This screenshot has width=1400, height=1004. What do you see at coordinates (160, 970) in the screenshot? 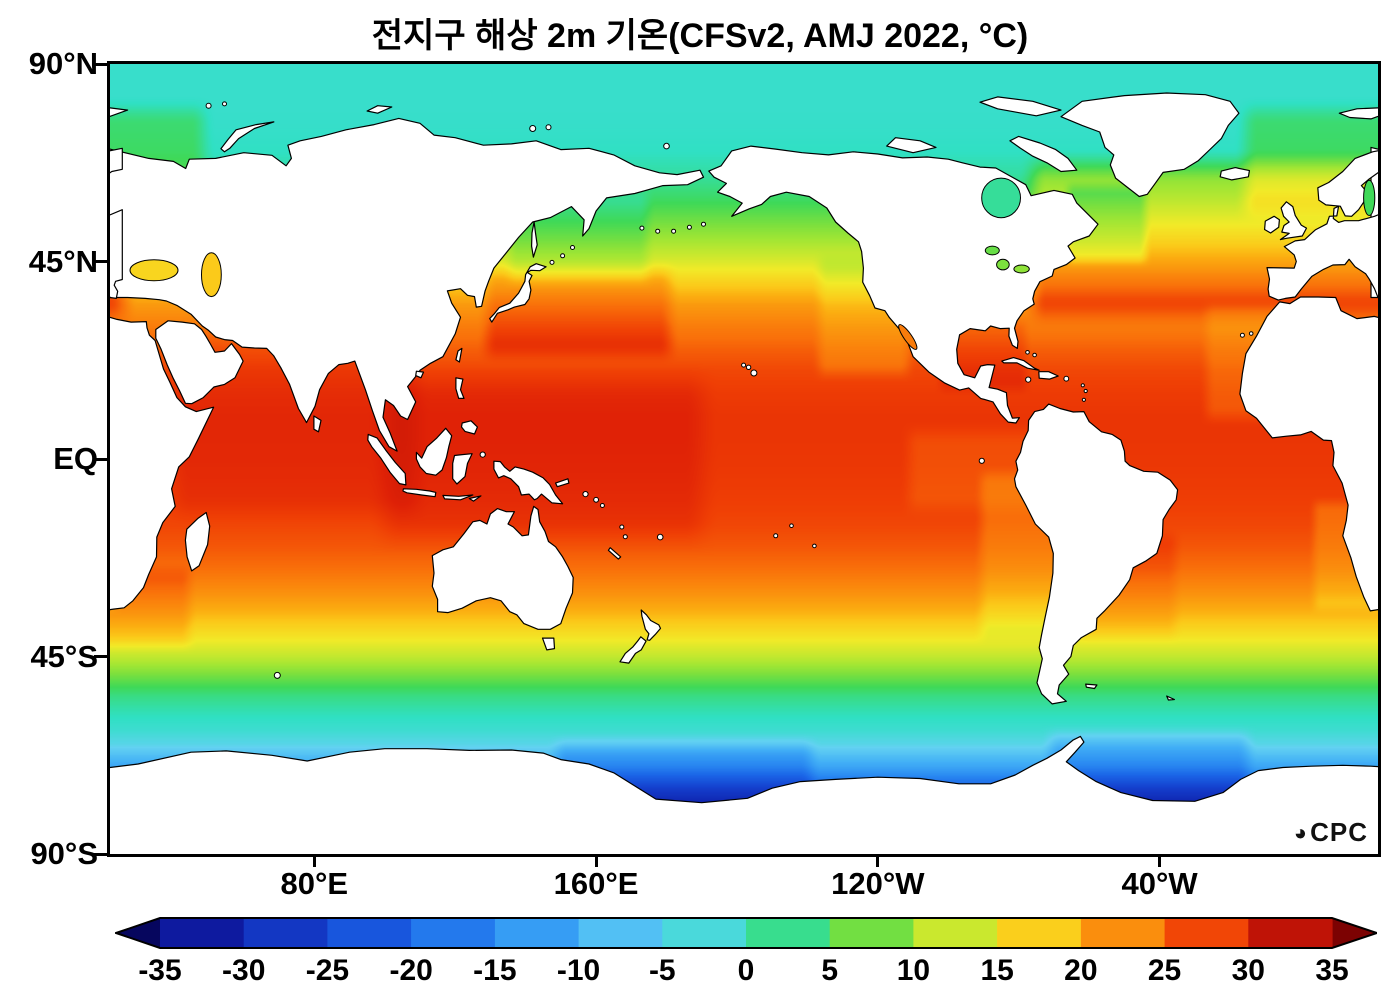
I see `colorbar-tick-label: -35` at bounding box center [160, 970].